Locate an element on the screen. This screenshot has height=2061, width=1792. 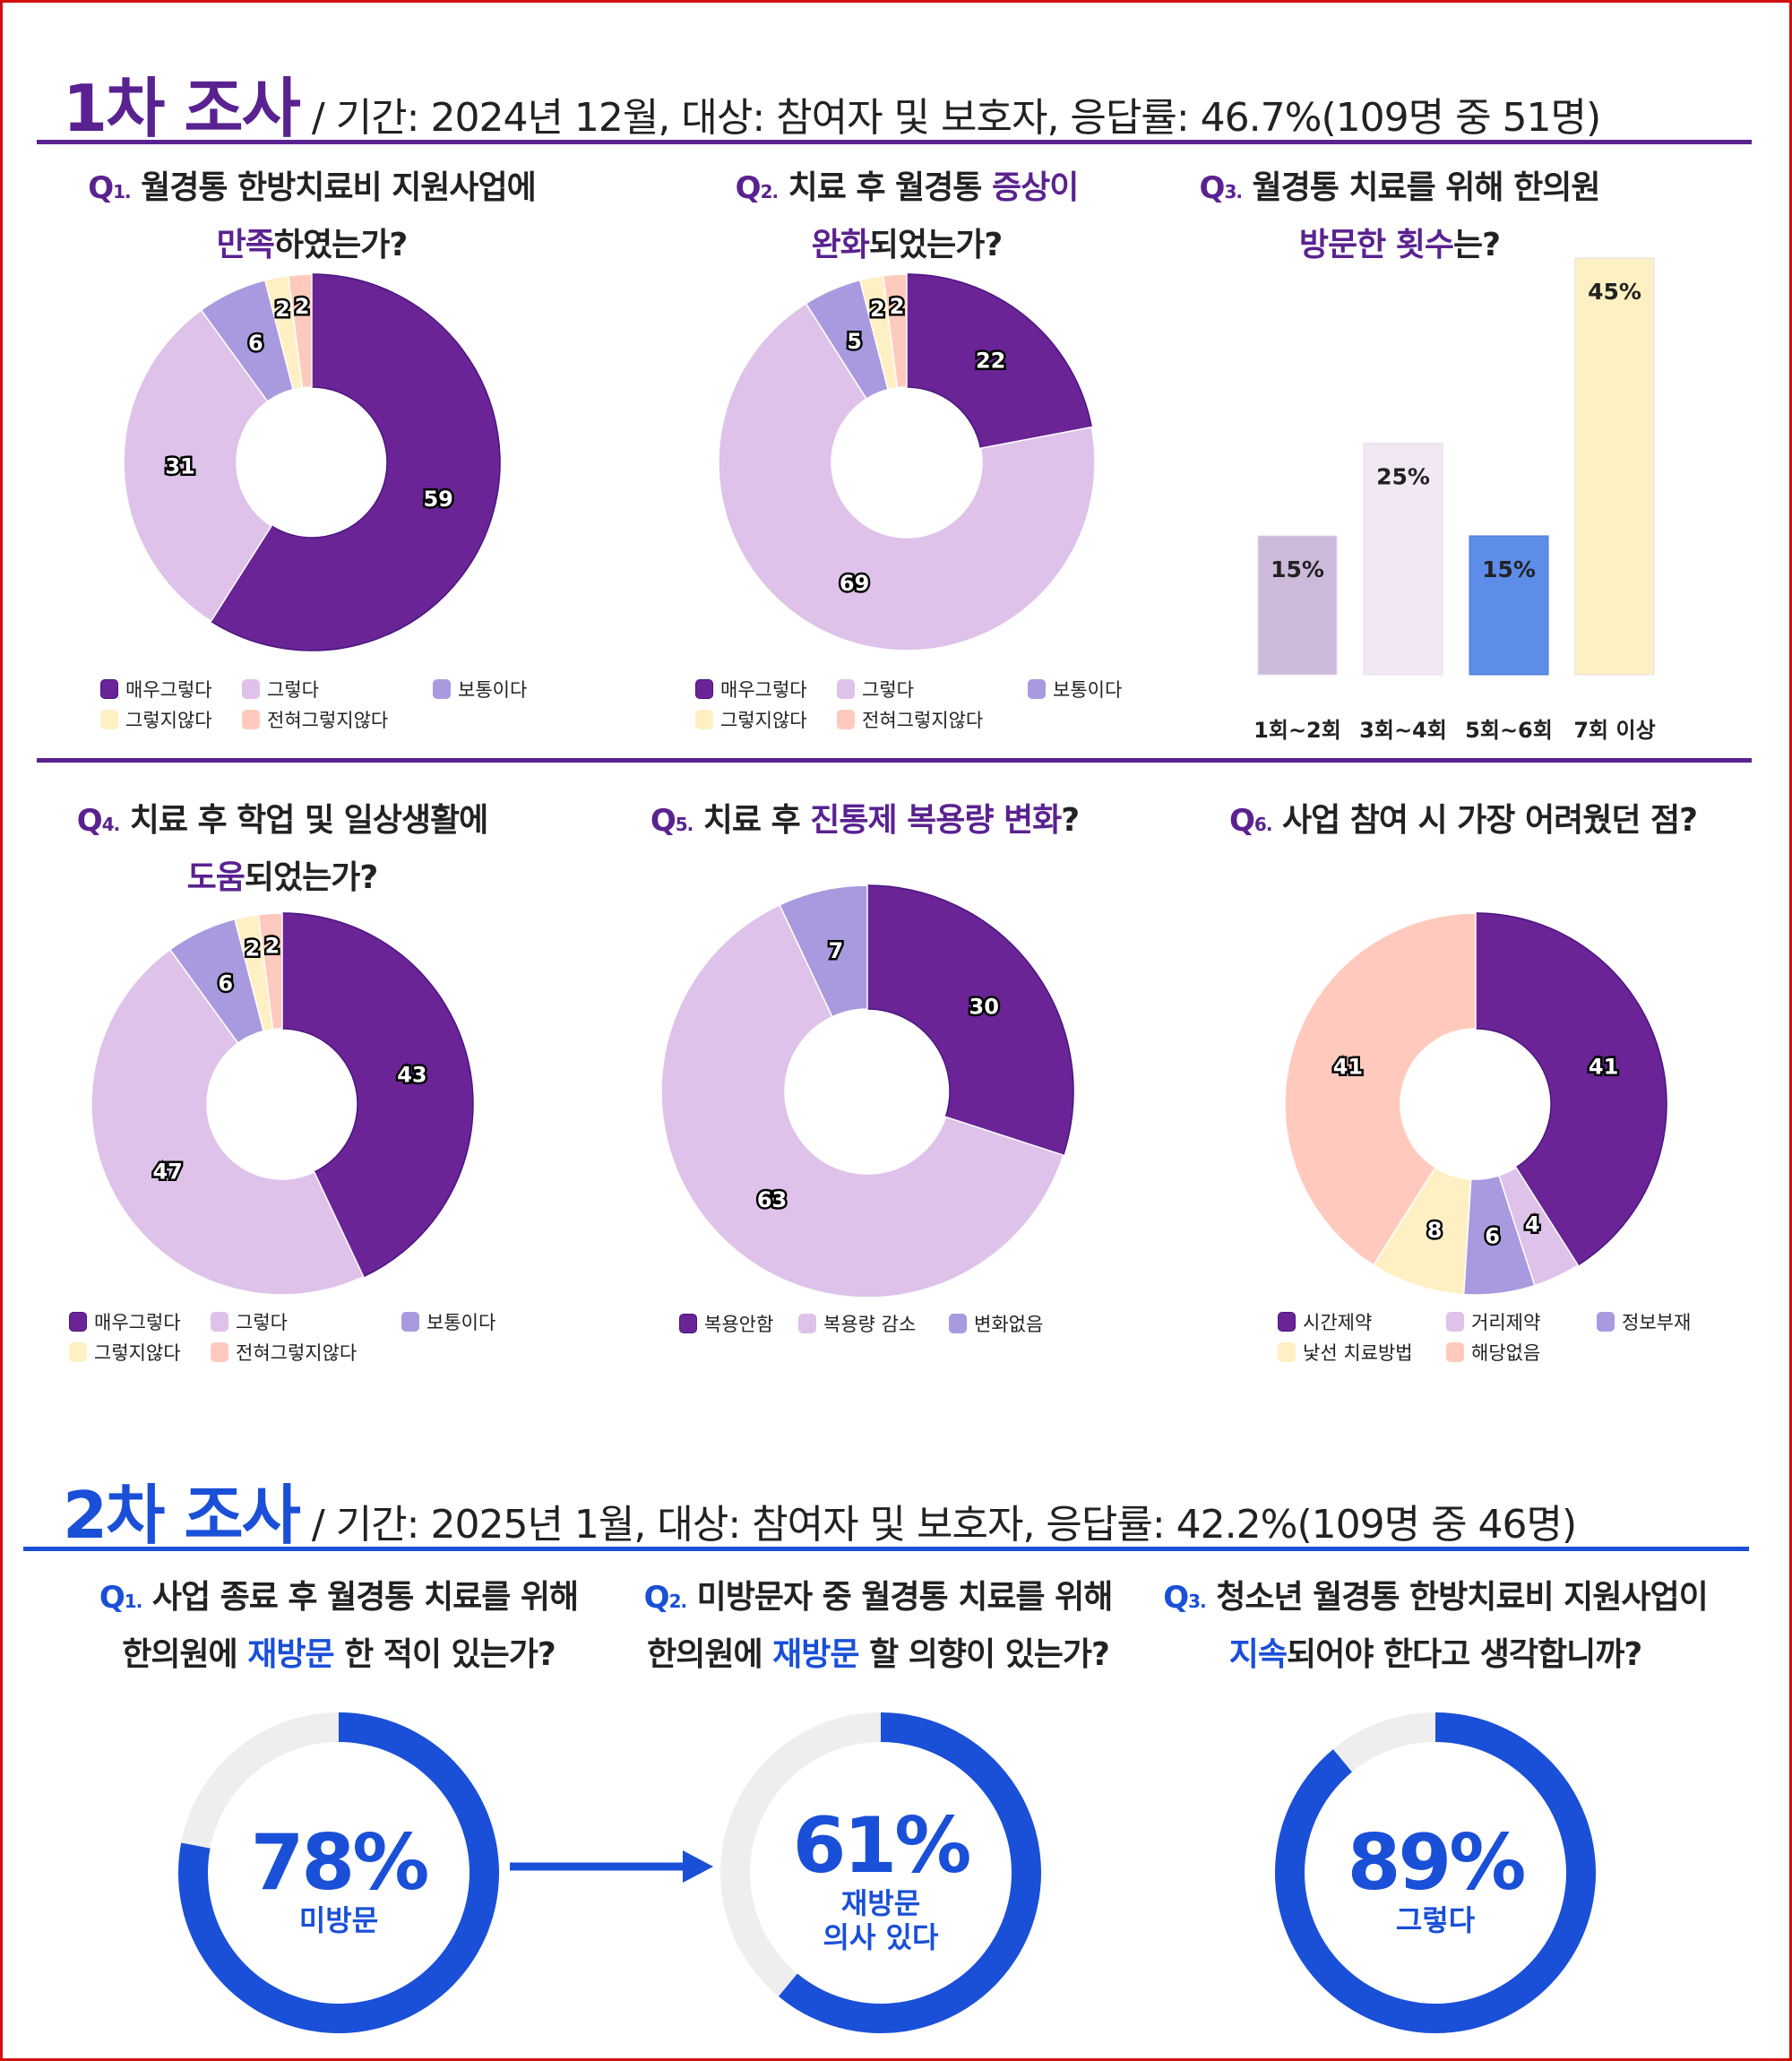
legend-item: 보통이다 is located at coordinates (1075, 689).